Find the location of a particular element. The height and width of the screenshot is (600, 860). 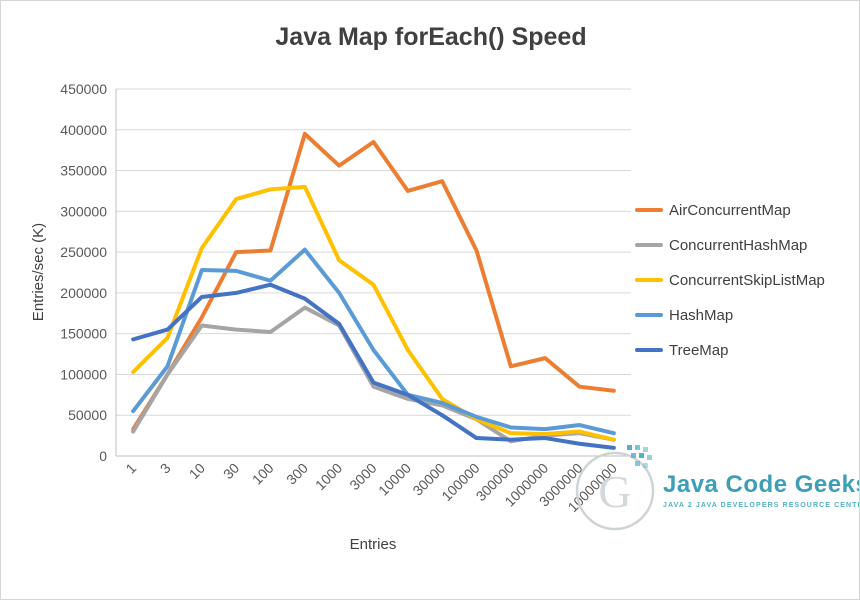

x-tick-label: 10 is located at coordinates (197, 471).